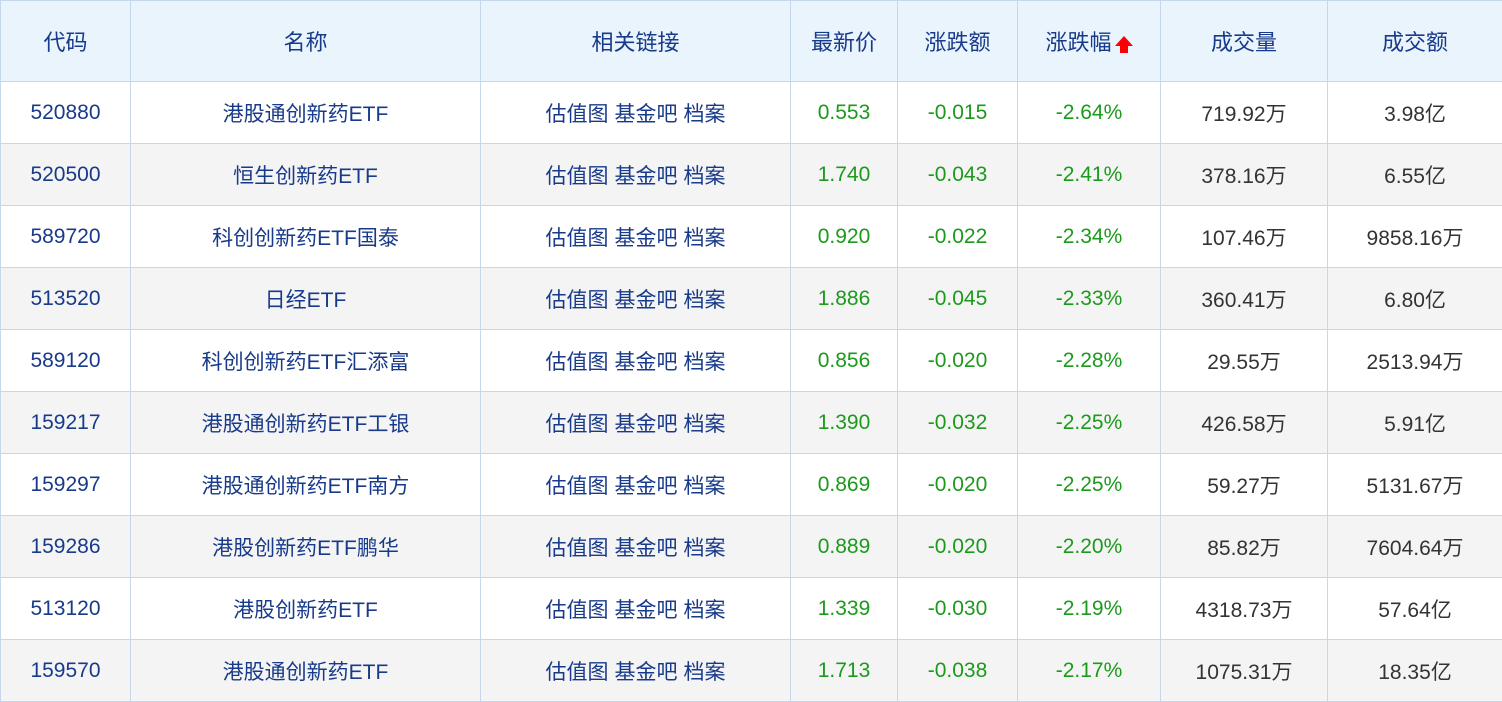 The height and width of the screenshot is (702, 1502). Describe the element at coordinates (1414, 422) in the screenshot. I see `amount: 5.91亿` at that location.